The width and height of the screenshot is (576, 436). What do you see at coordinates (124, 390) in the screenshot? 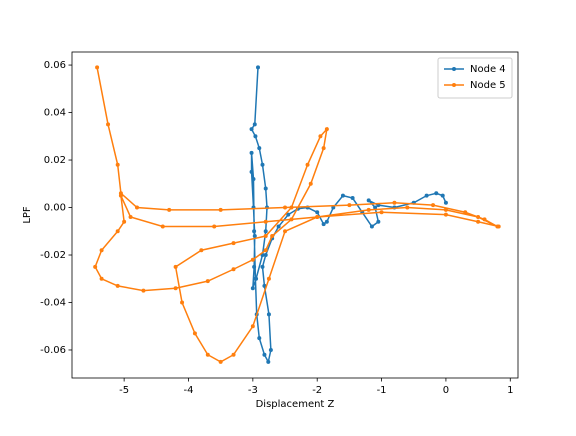
I see `x-tick-label: -5` at bounding box center [124, 390].